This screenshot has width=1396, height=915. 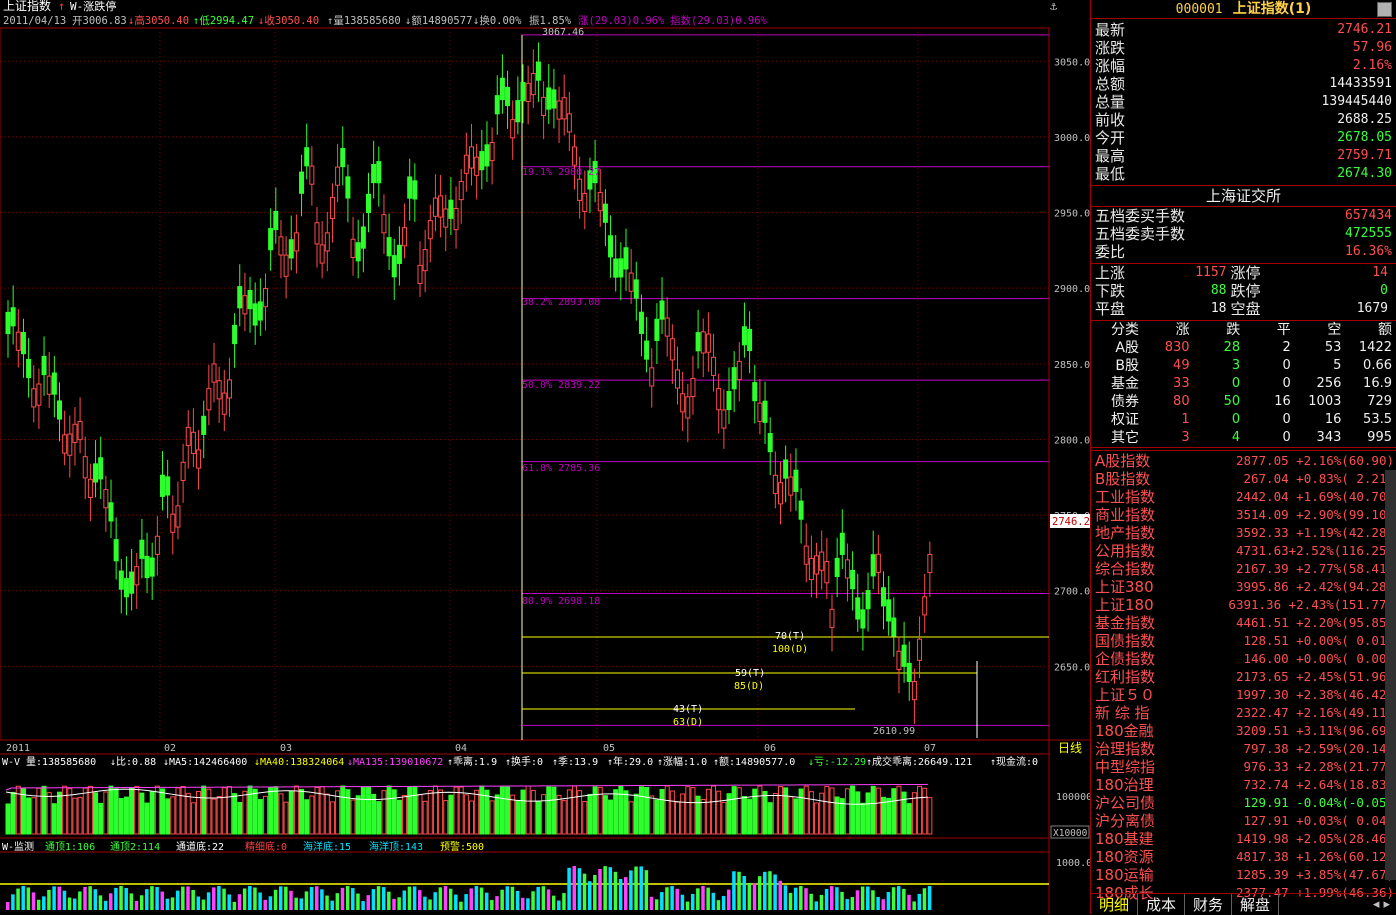 I want to click on index-row: 180金融 3209.51 +3.11%(96.69), so click(x=1243, y=731).